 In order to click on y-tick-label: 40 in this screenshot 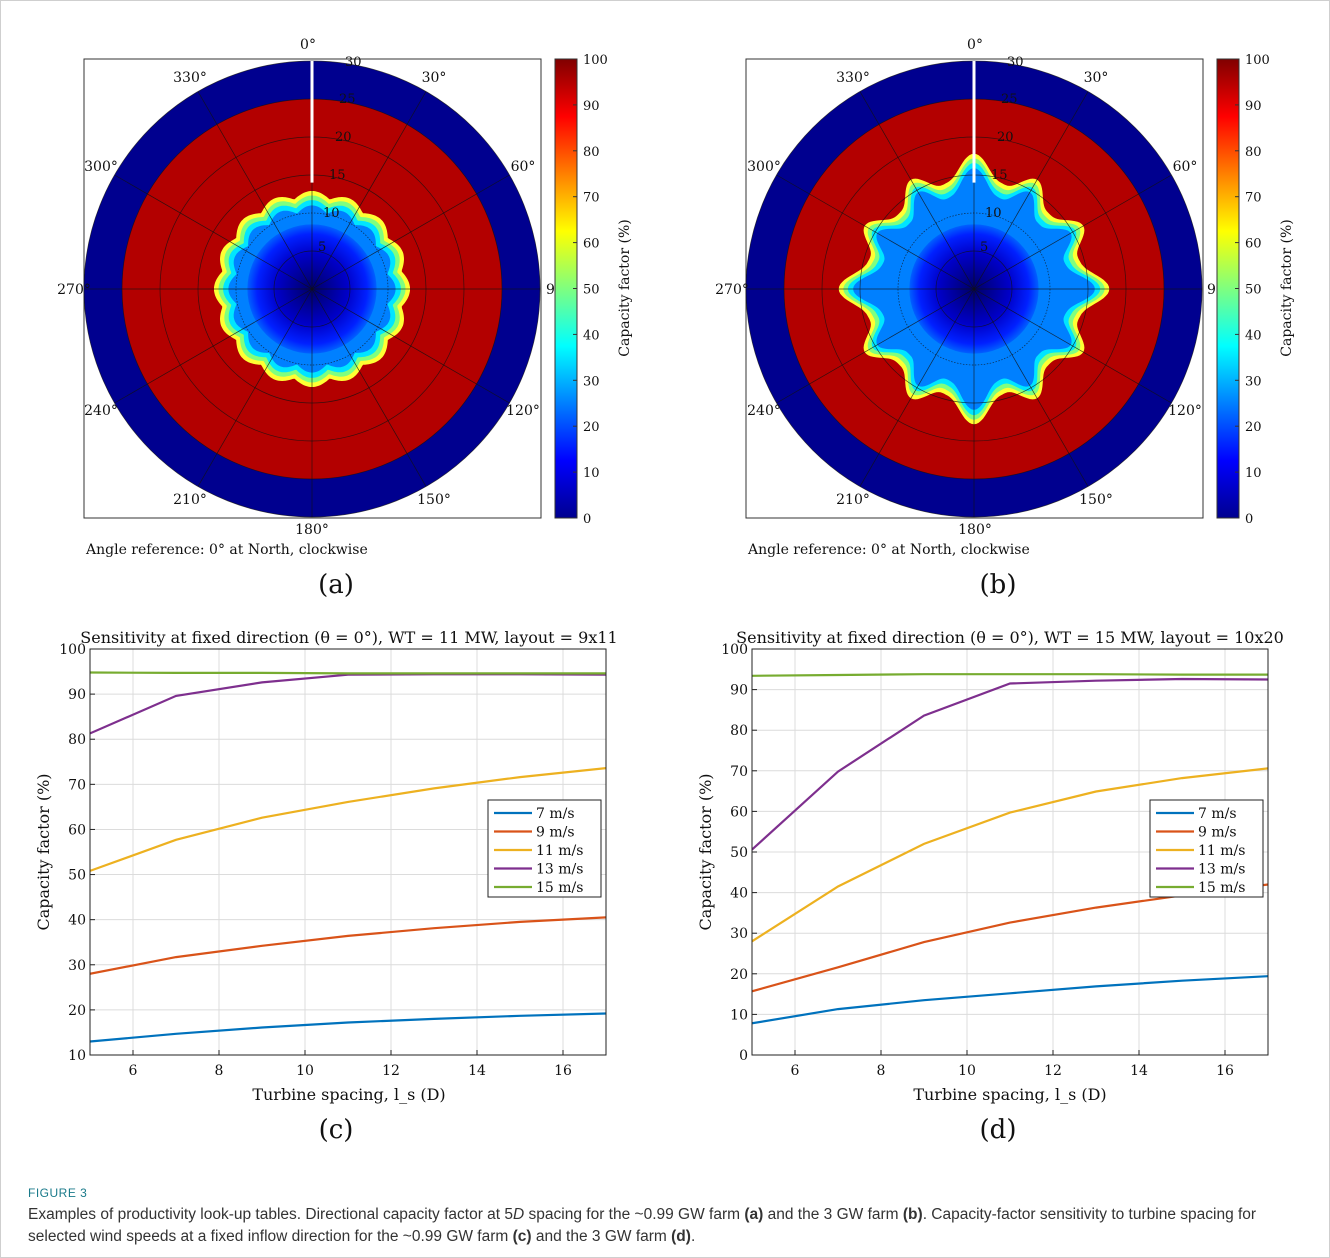, I will do `click(739, 894)`.